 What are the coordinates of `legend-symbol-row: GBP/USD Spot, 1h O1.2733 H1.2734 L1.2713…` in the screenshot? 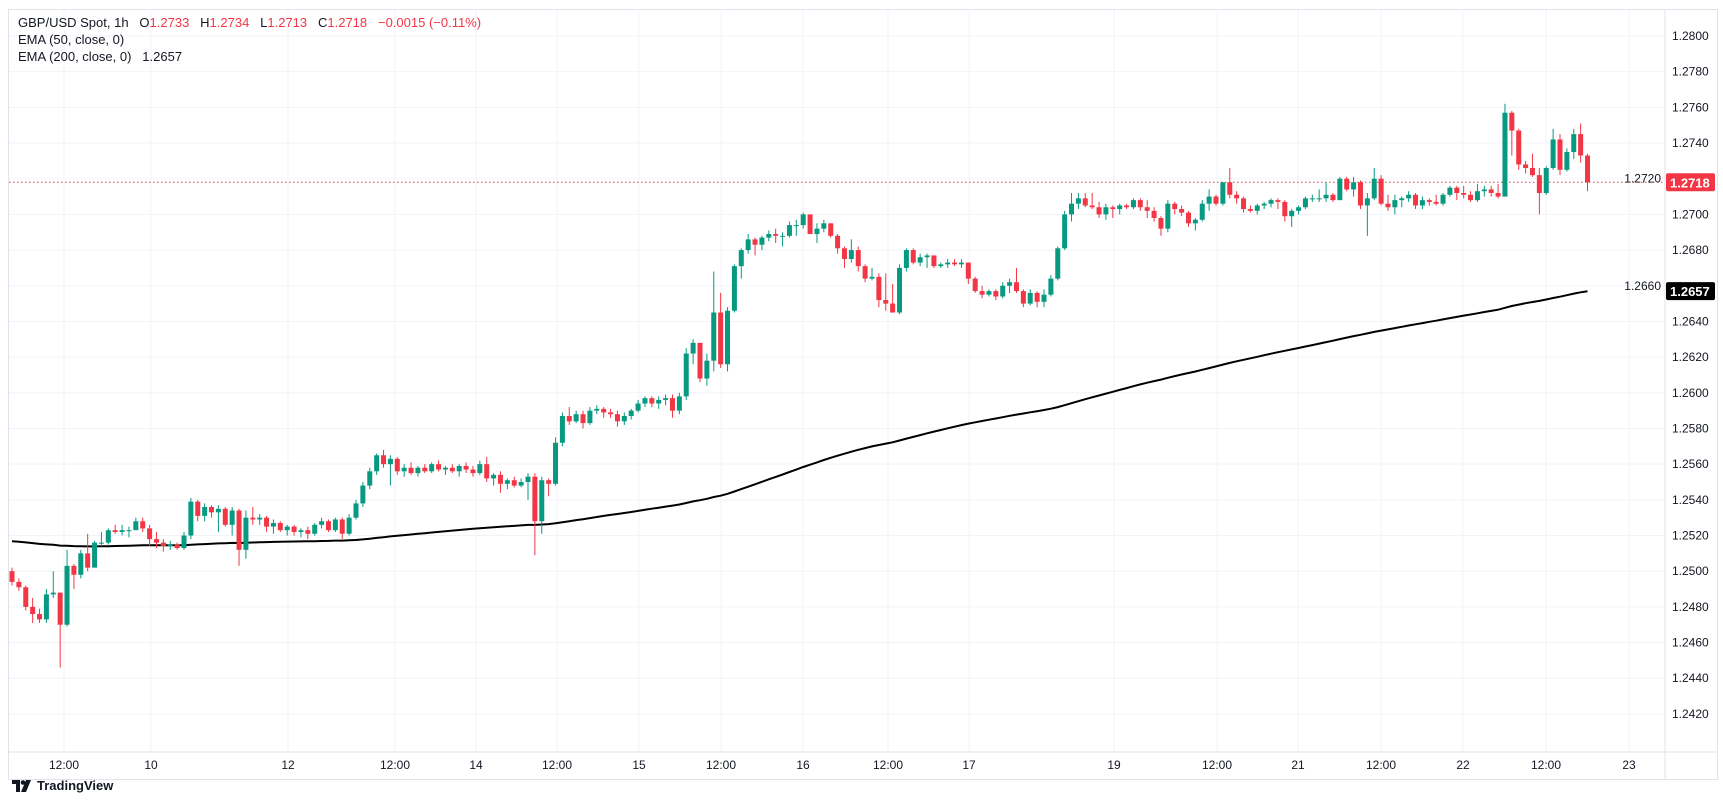 It's located at (249, 22).